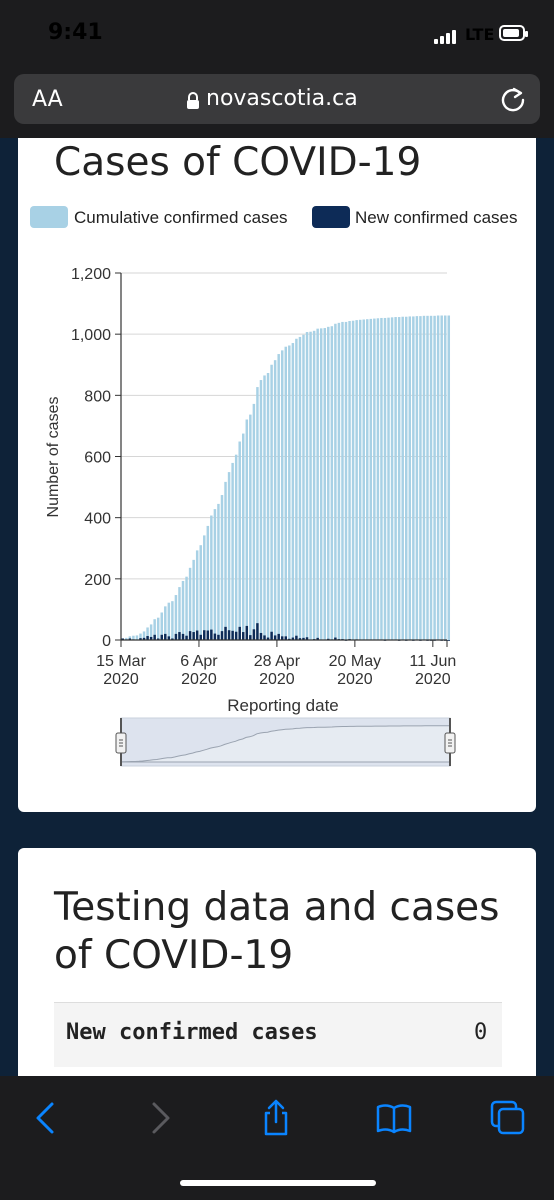 Image resolution: width=554 pixels, height=1200 pixels. Describe the element at coordinates (450, 742) in the screenshot. I see `range-handle-right-icon` at that location.